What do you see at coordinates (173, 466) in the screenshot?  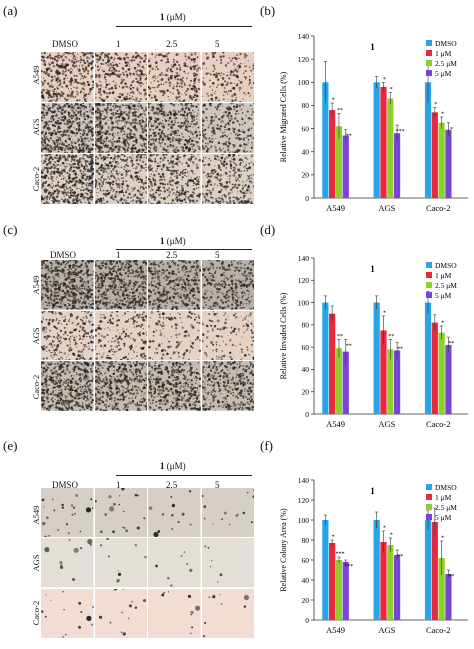 I see `compound-header-e: 1 (μM)` at bounding box center [173, 466].